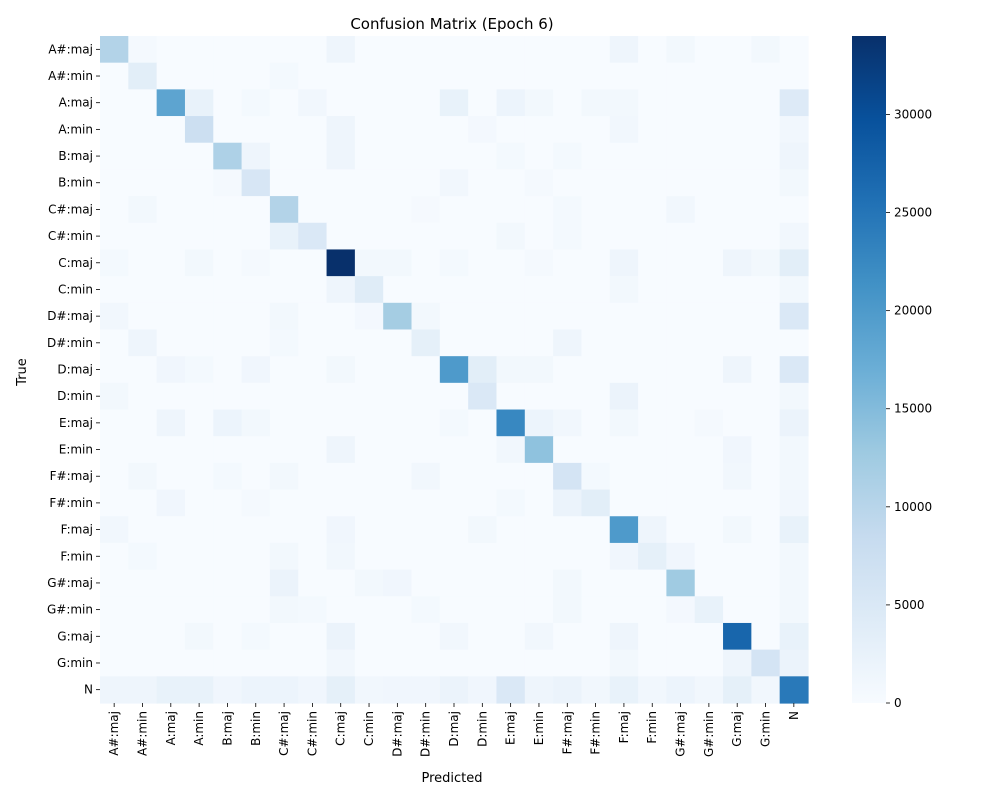  I want to click on x-tick-label: F#:maj, so click(567, 732).